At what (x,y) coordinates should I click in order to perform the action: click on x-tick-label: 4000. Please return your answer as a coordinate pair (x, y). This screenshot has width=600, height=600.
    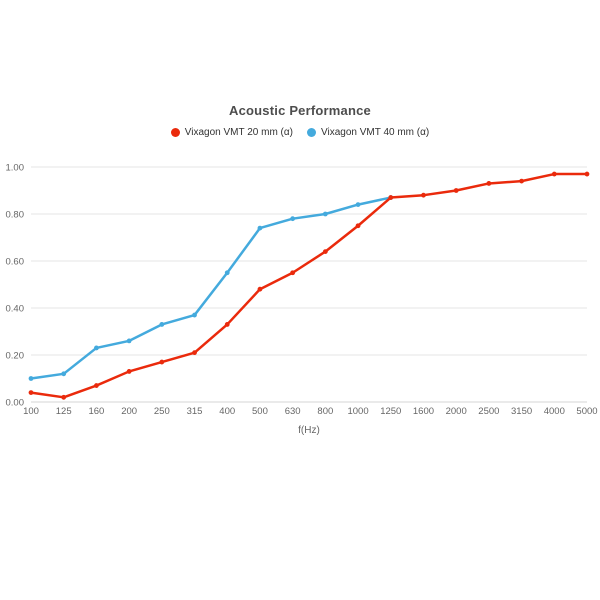
    Looking at the image, I should click on (554, 411).